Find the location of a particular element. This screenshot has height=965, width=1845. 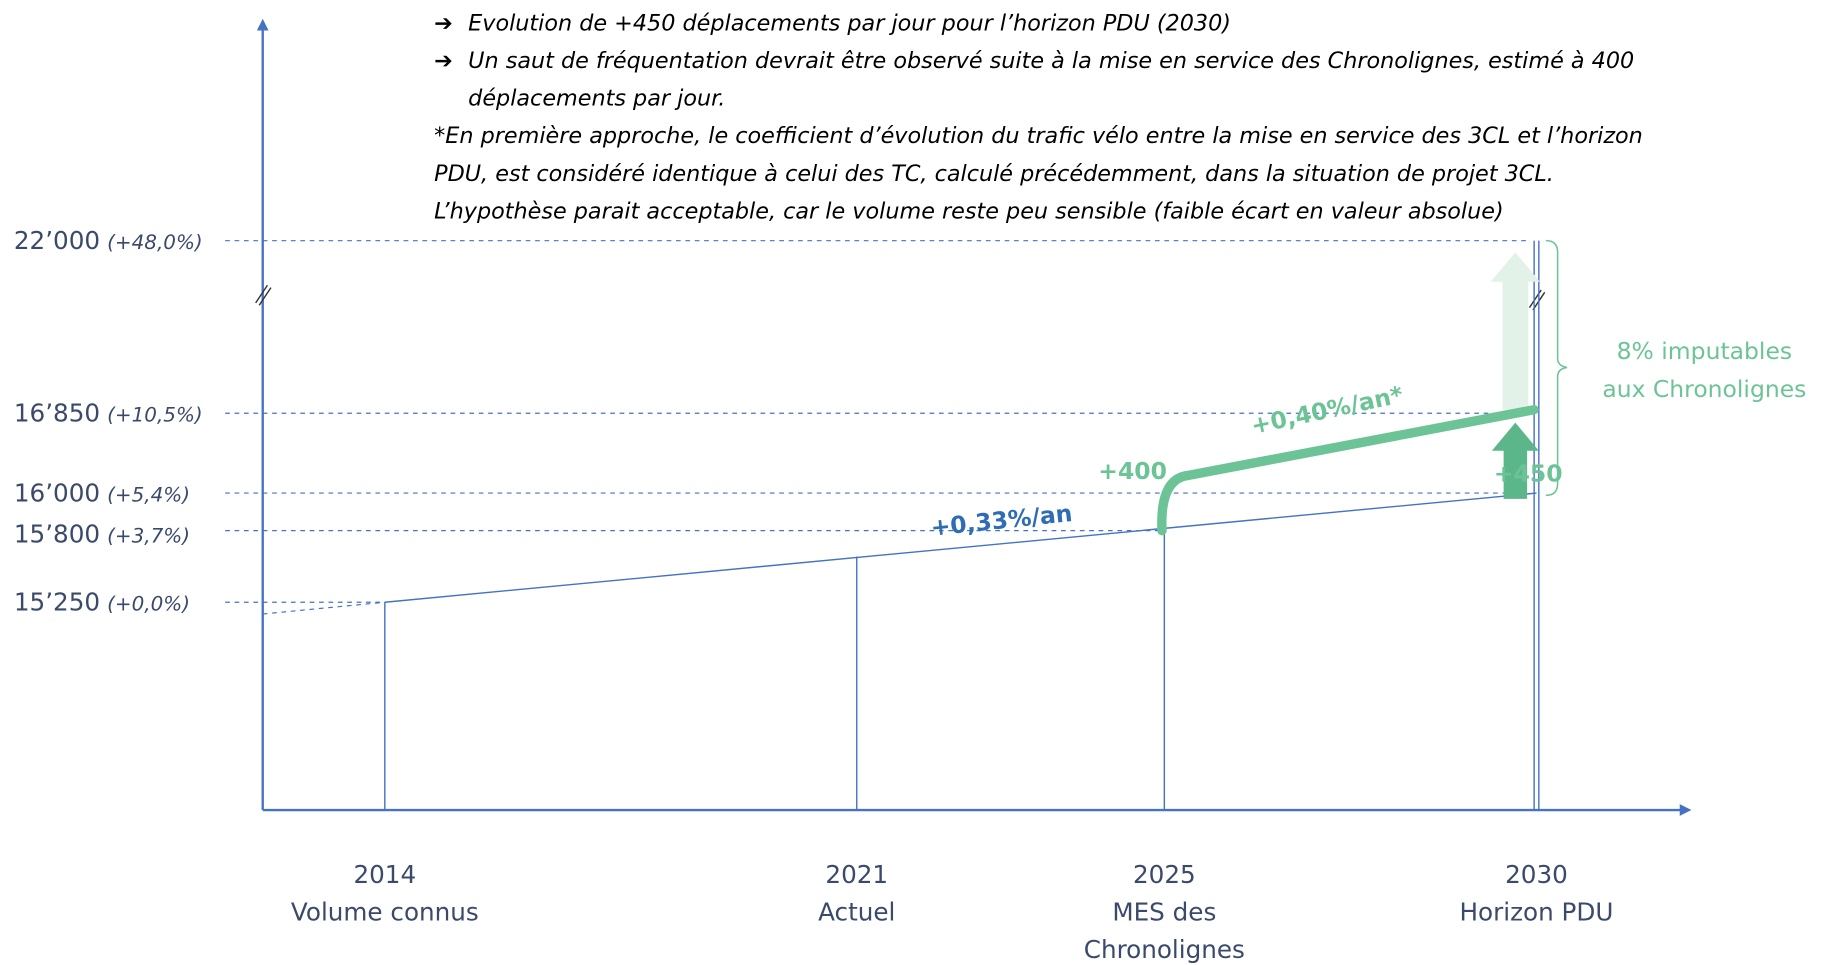

y-change: (+3,7%) is located at coordinates (148, 535).